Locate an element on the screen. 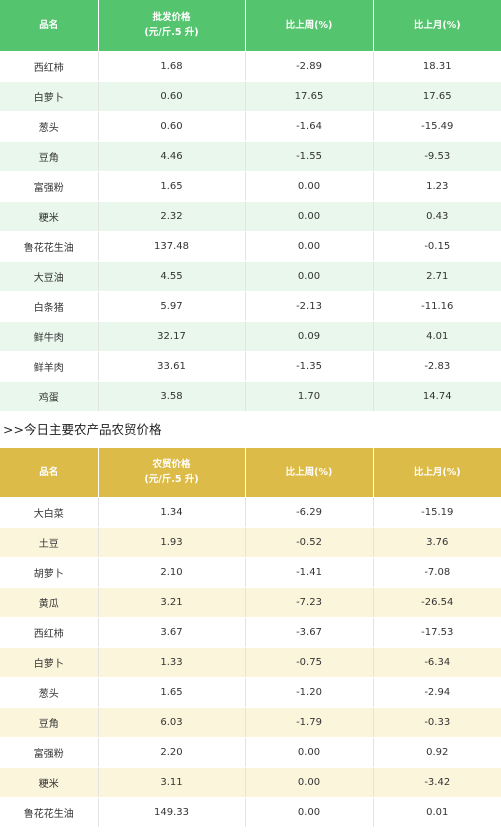 Image resolution: width=501 pixels, height=839 pixels. cell-product-name: 土豆 is located at coordinates (49, 542).